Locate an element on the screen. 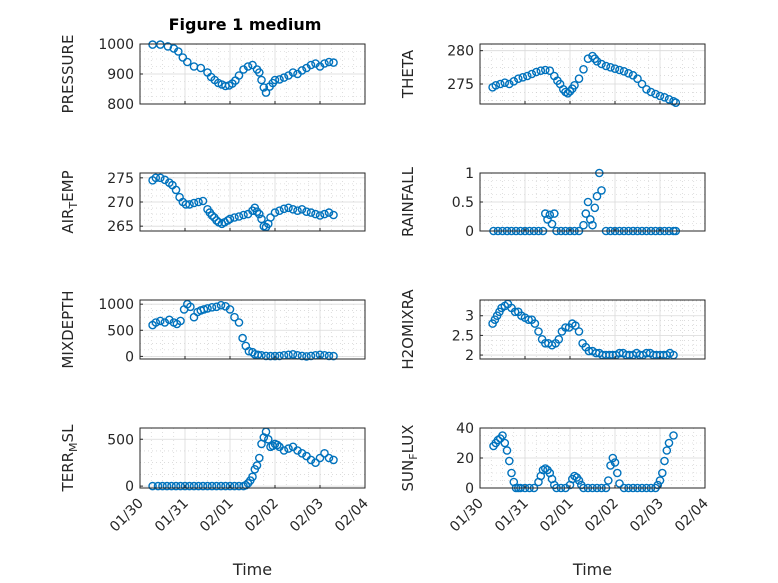 This screenshot has width=778, height=583. subplot-pressure: 800 900 1000 PRESSURE is located at coordinates (212, 74).